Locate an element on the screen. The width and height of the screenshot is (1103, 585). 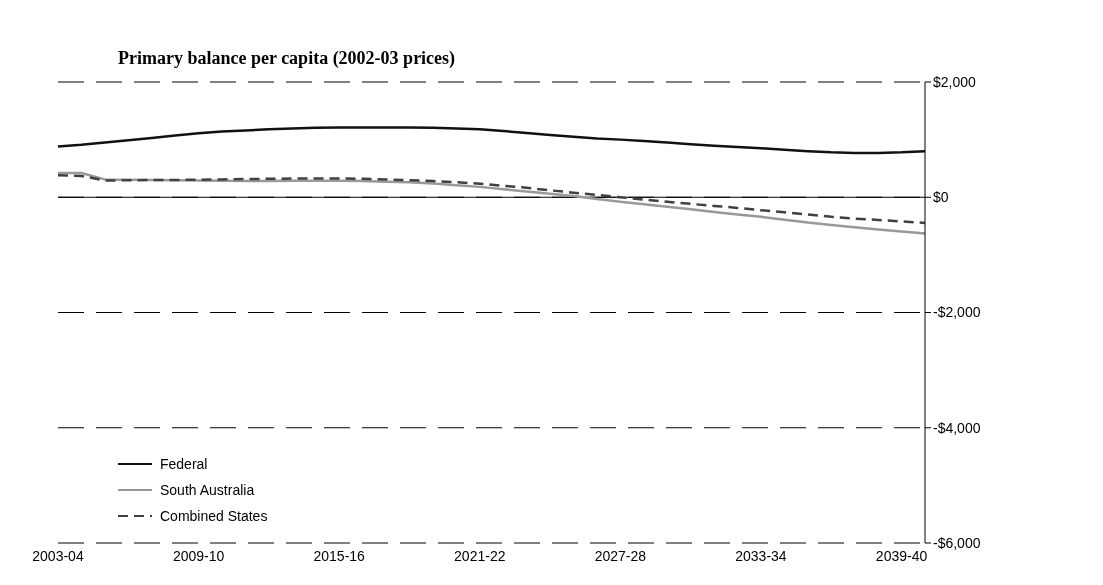
legend-label: South Australia is located at coordinates (207, 490).